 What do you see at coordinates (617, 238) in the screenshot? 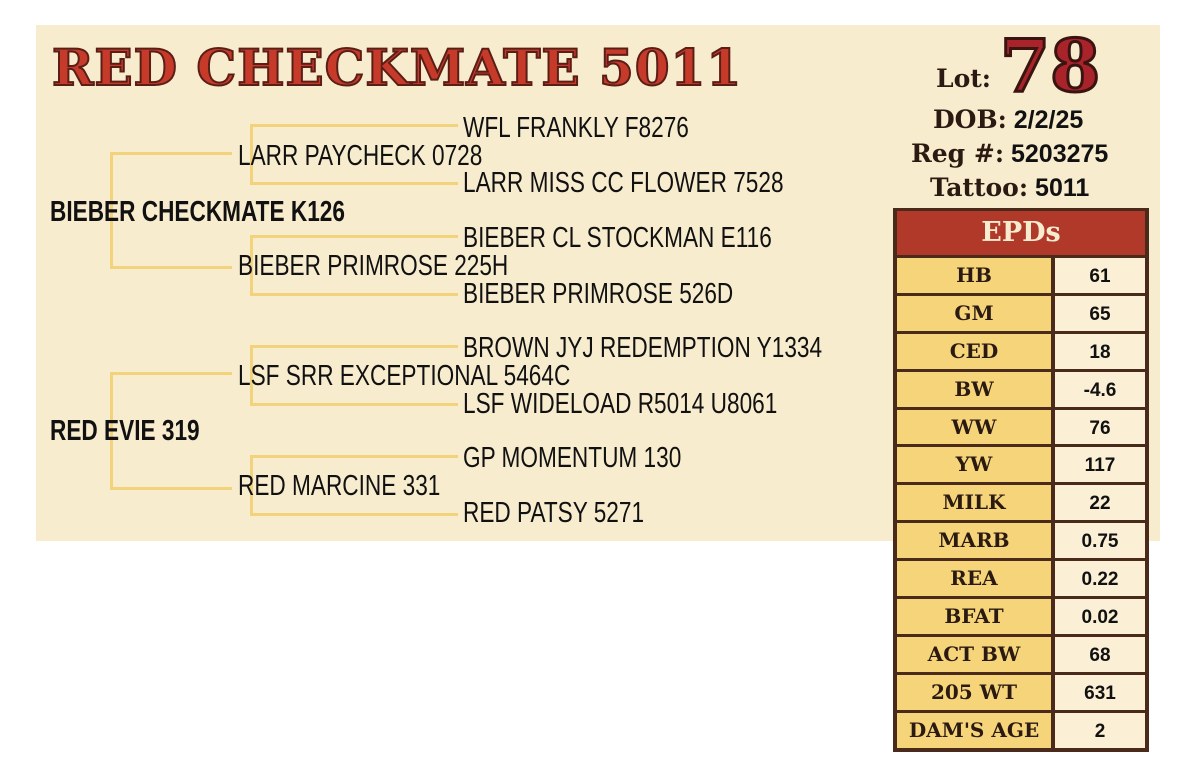
I see `sire-dam-sire: BIEBER CL STOCKMAN E116` at bounding box center [617, 238].